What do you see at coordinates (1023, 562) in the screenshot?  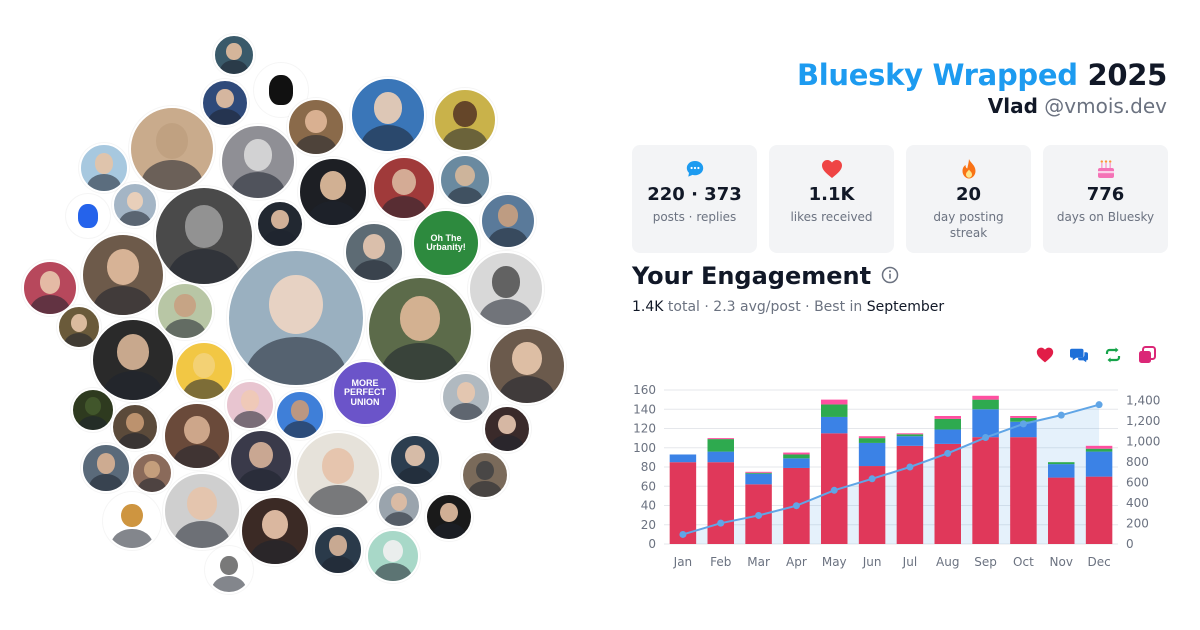 I see `x-tick-label: Oct` at bounding box center [1023, 562].